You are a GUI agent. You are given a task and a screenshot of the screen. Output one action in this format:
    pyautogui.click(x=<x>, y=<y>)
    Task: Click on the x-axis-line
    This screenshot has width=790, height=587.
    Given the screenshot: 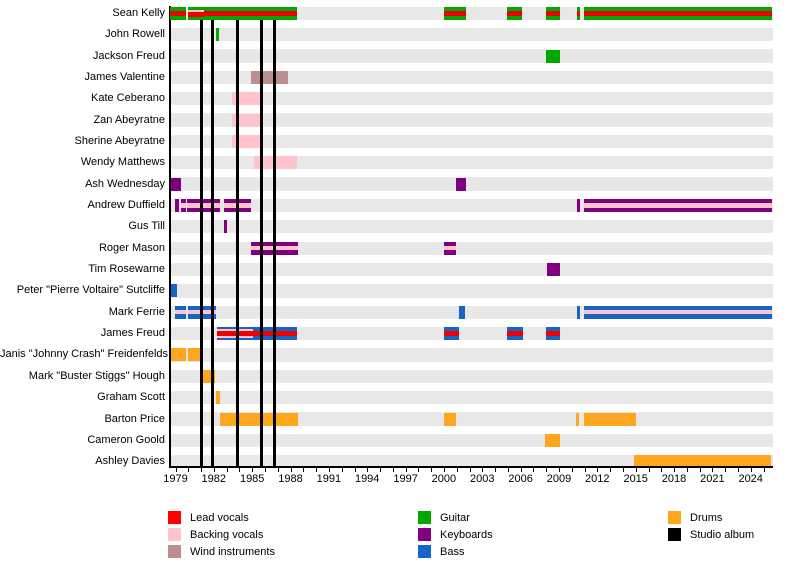 What is the action you would take?
    pyautogui.click(x=471, y=467)
    